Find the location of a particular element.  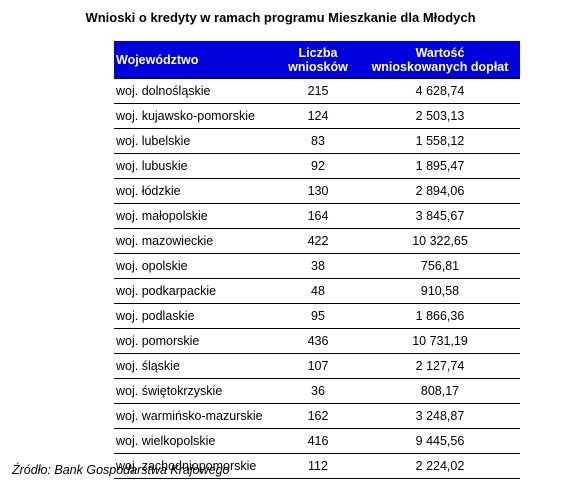

value-cell: 1 866,36 is located at coordinates (440, 316).